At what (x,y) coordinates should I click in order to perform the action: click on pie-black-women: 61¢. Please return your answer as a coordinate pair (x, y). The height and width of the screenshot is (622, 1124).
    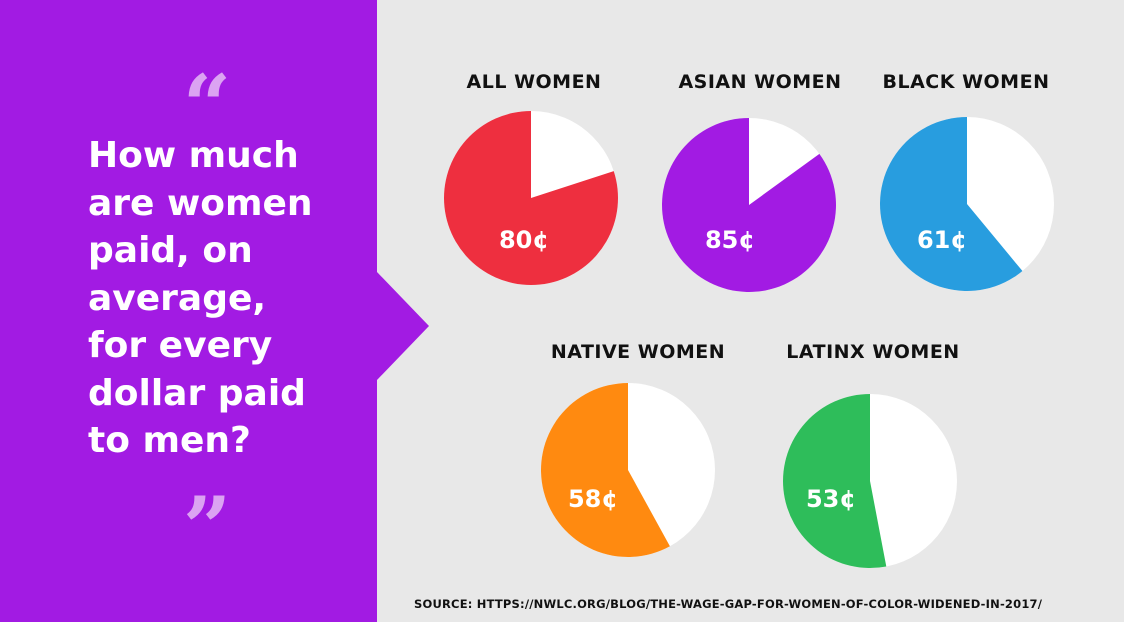
    Looking at the image, I should click on (967, 204).